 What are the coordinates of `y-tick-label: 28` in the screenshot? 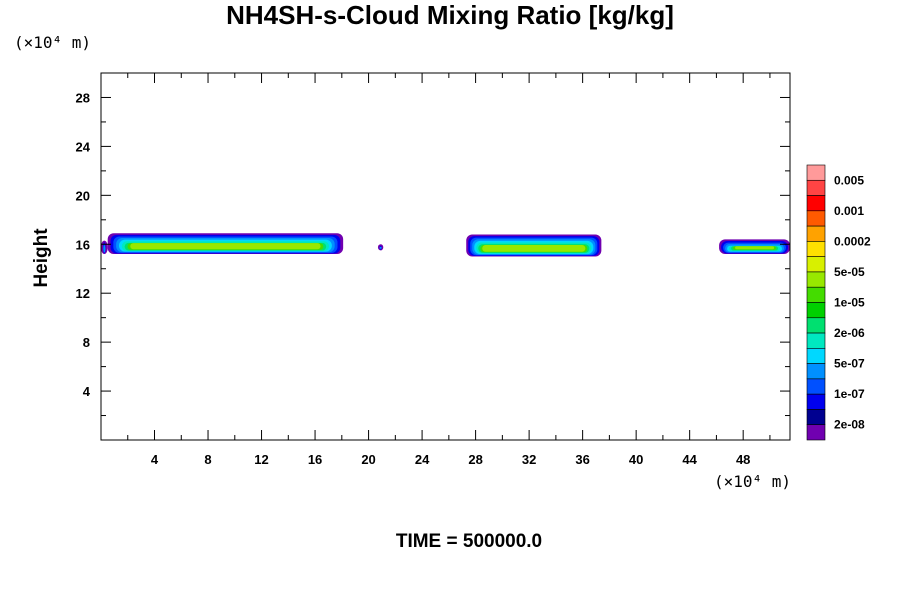 It's located at (83, 97).